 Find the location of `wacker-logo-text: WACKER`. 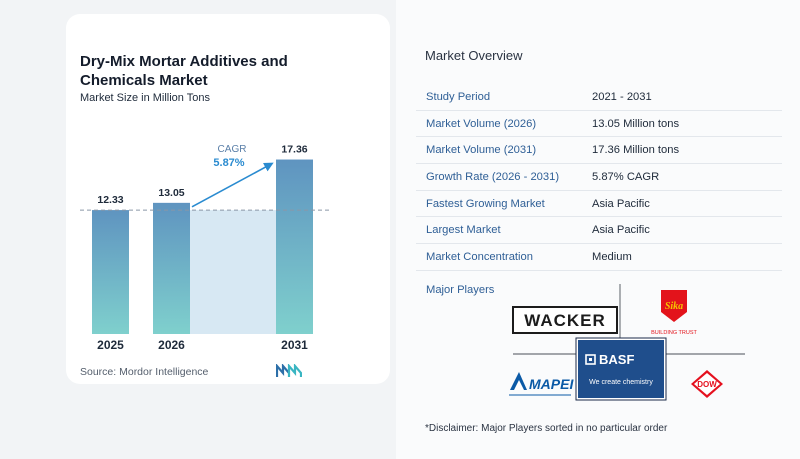

wacker-logo-text: WACKER is located at coordinates (565, 320).